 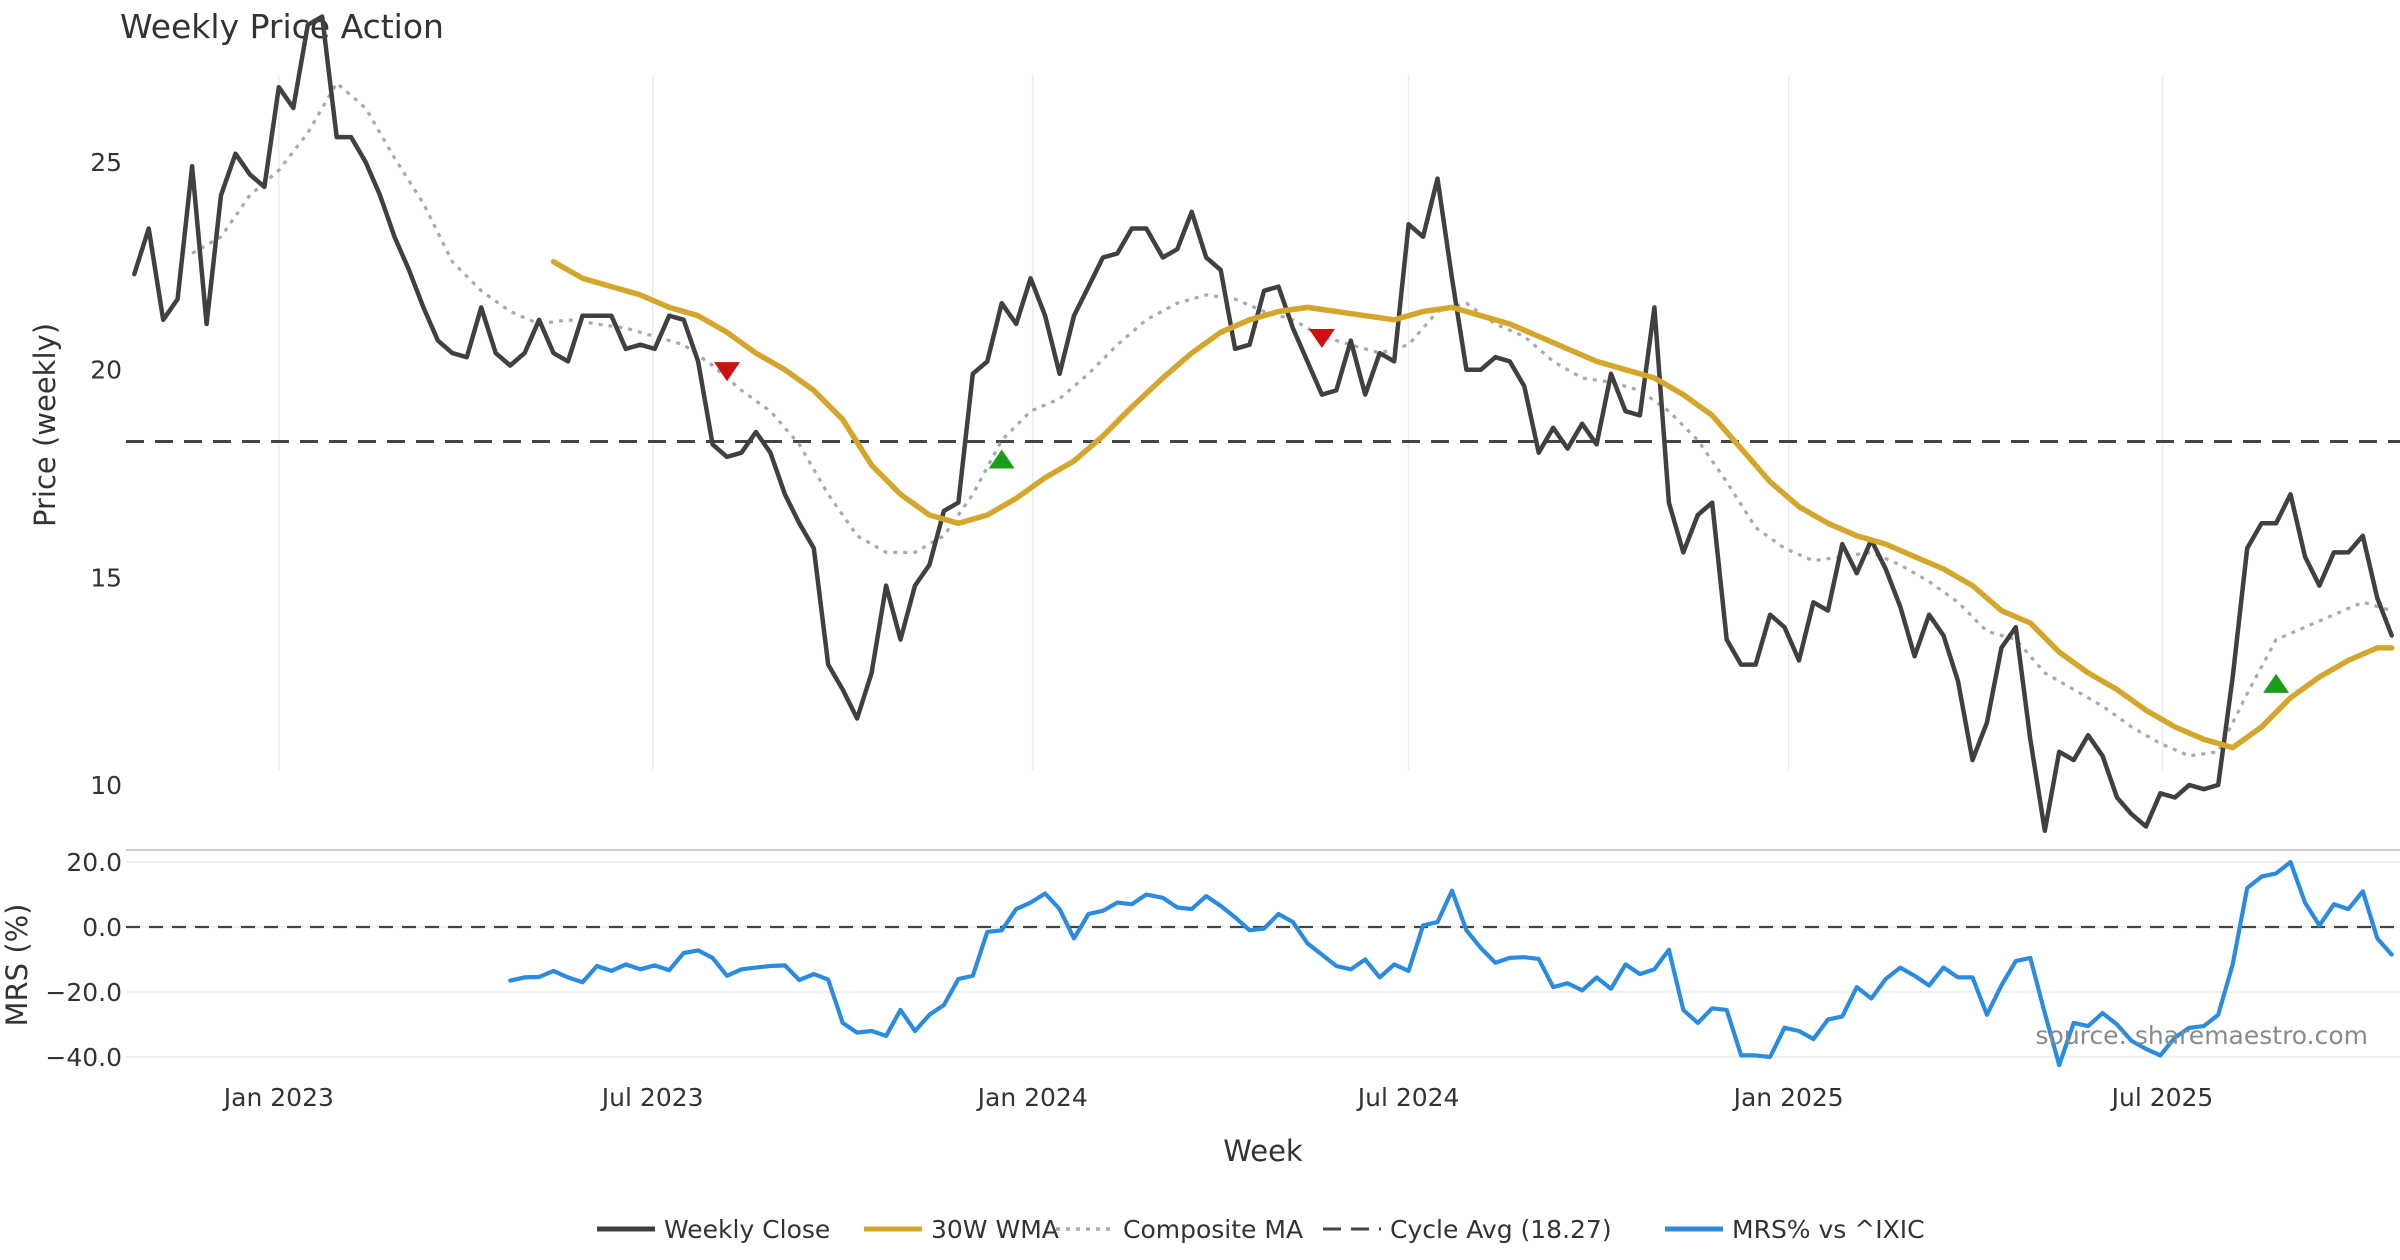 What do you see at coordinates (1408, 1097) in the screenshot?
I see `x-tick-3: Jul 2024` at bounding box center [1408, 1097].